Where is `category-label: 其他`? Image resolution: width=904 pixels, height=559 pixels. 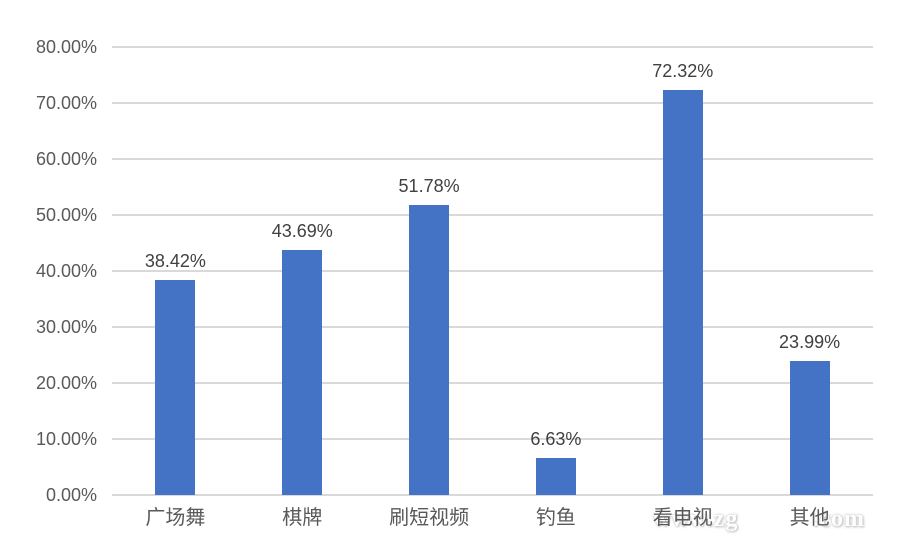
category-label: 其他 is located at coordinates (809, 518).